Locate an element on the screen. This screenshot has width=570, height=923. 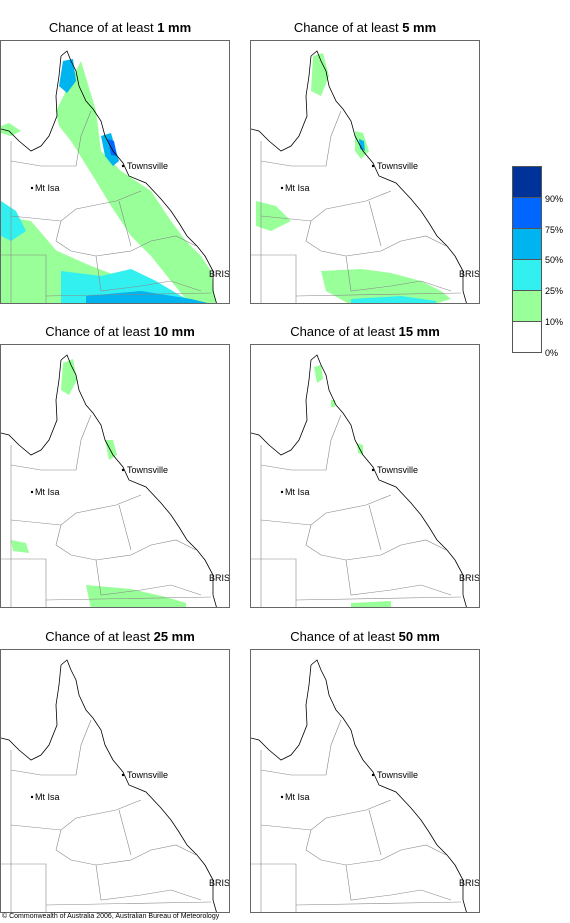
legend-label-90: 90% is located at coordinates (554, 199).